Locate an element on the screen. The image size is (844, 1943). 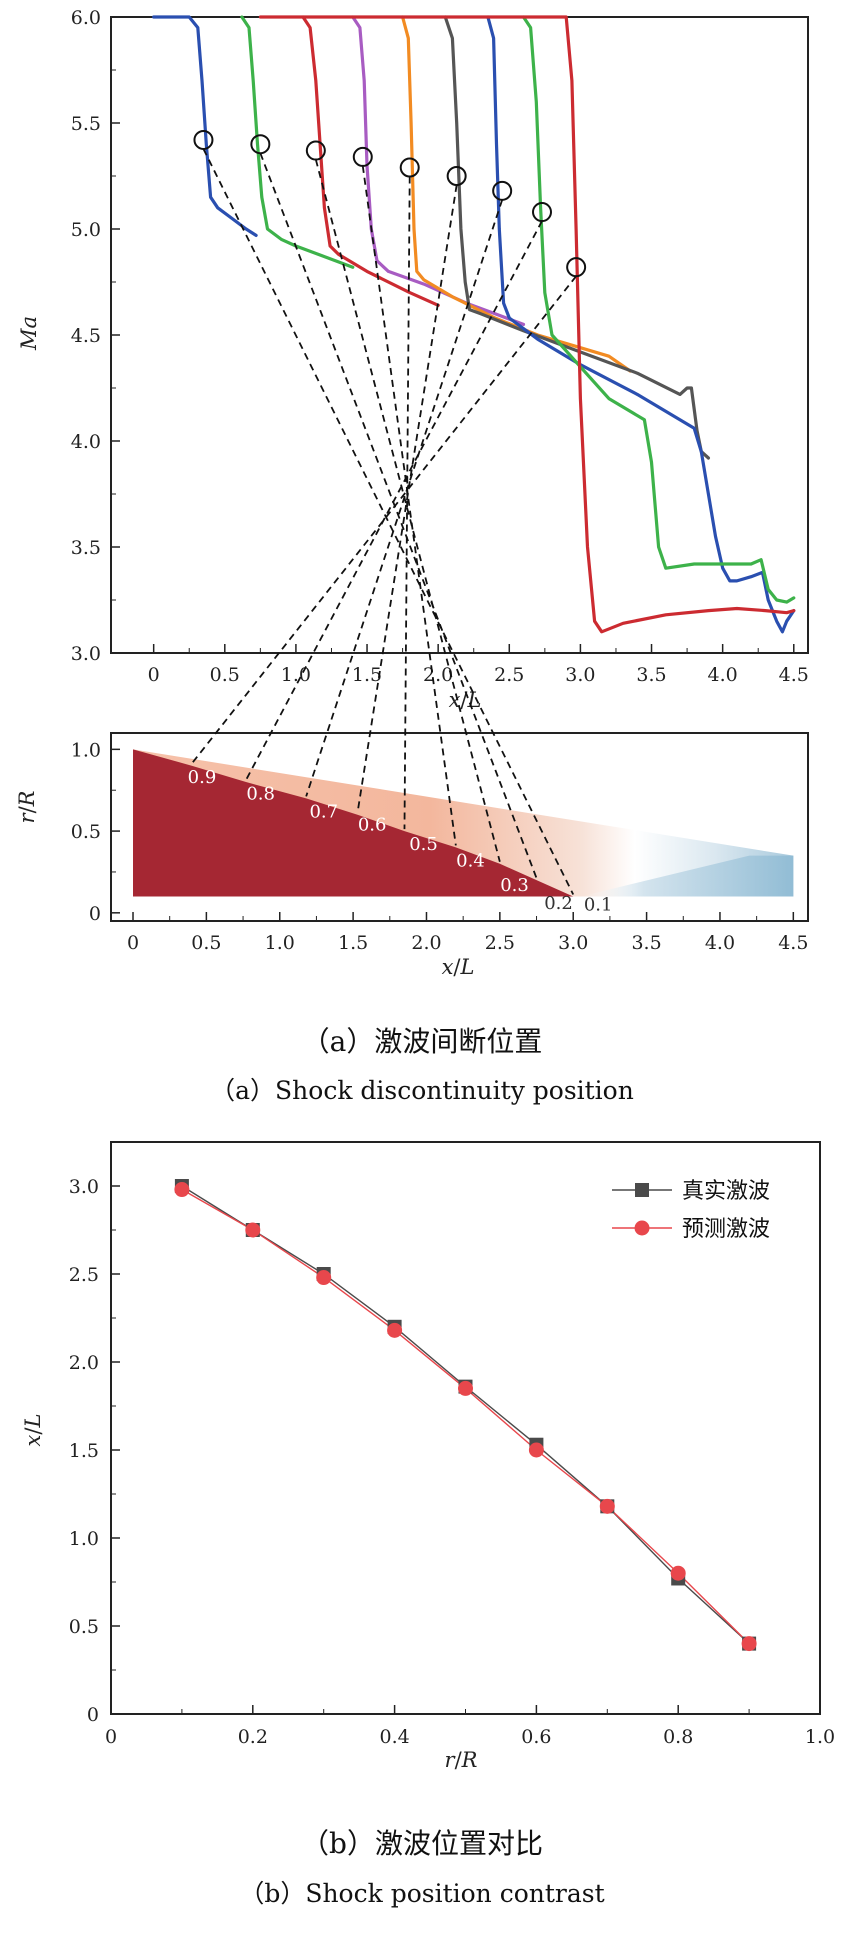
comparison-y-axis-label: x/L is located at coordinates (33, 1430).